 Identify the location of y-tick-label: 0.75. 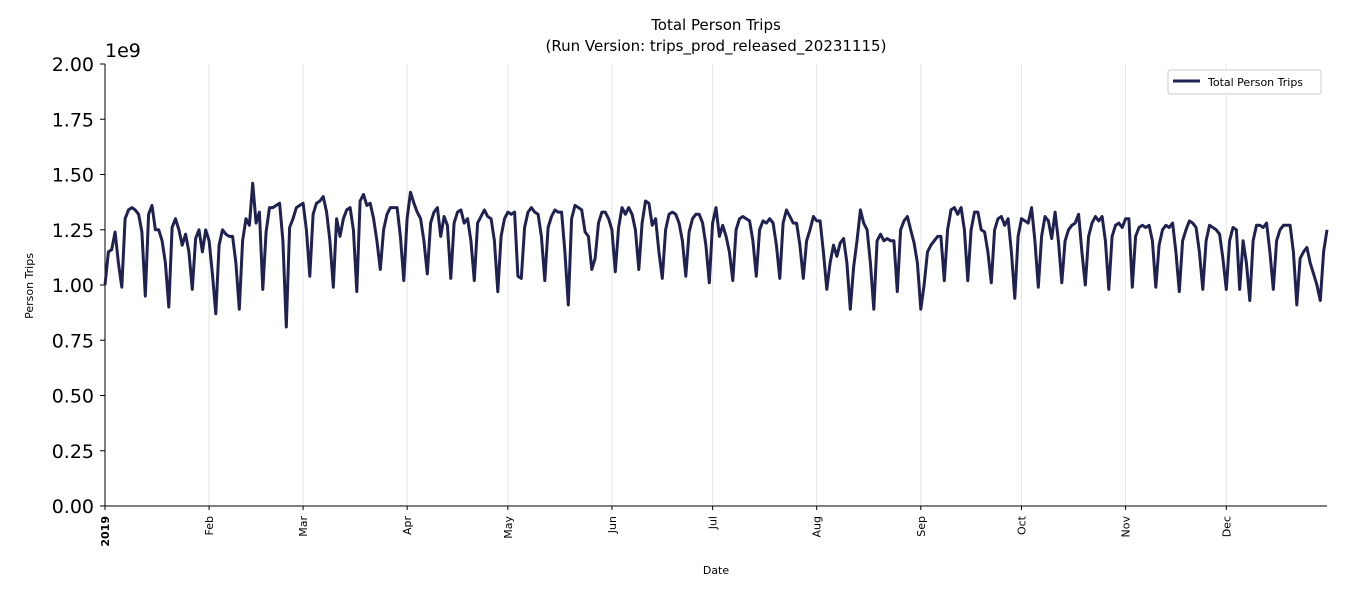
(73, 341).